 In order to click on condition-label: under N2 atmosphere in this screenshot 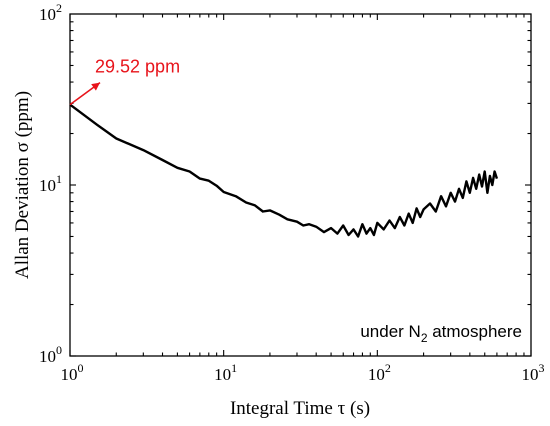, I will do `click(441, 333)`.